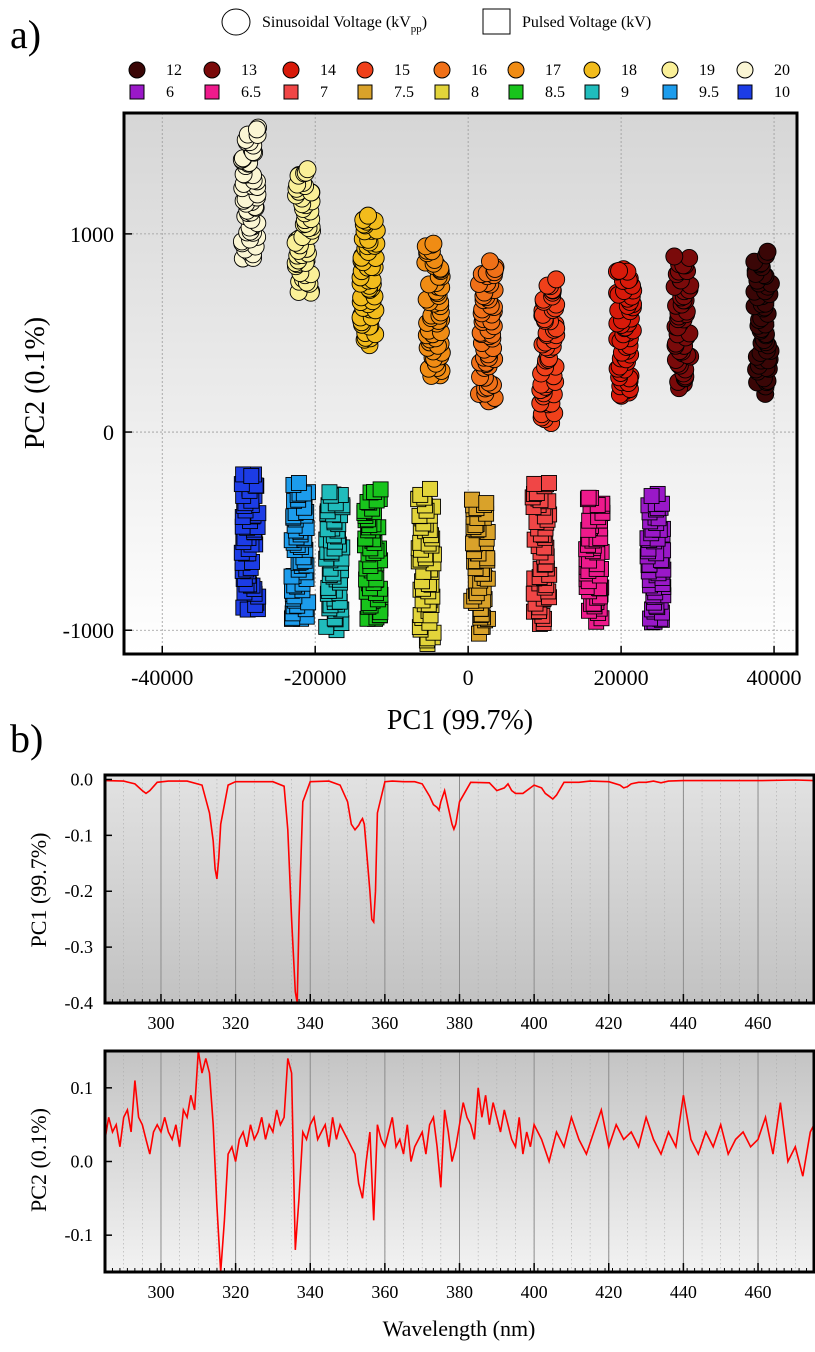  Describe the element at coordinates (553, 70) in the screenshot. I see `legend-label-17: 17` at that location.